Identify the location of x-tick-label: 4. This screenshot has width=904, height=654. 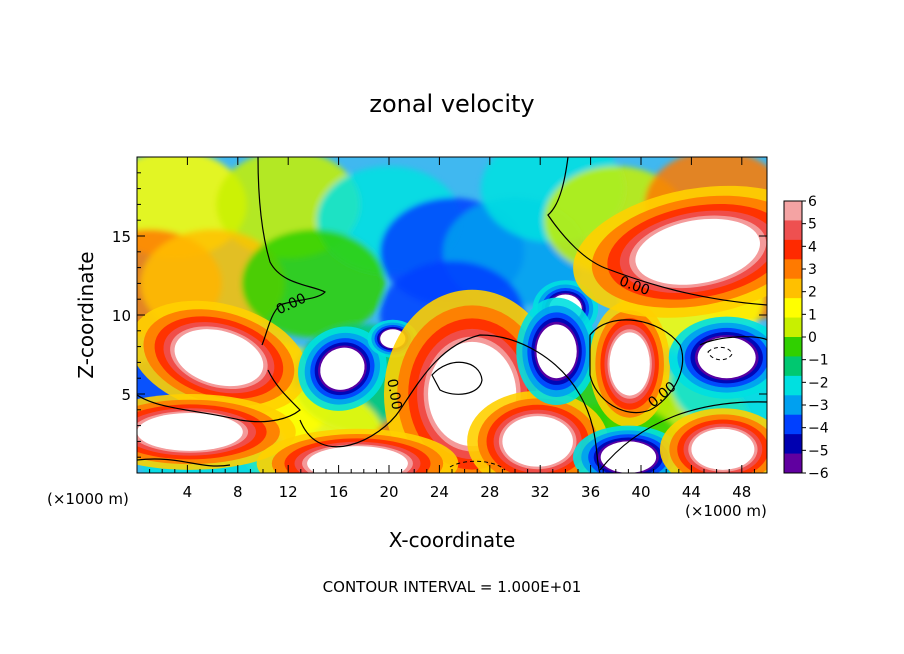
(188, 492).